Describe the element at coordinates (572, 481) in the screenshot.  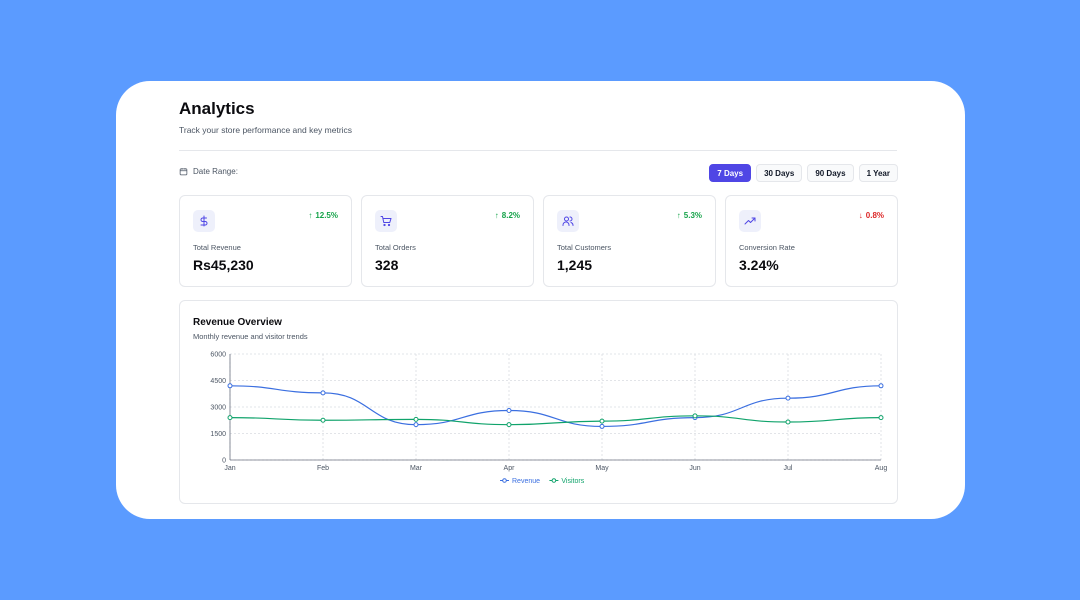
I see `legend-label: Visitors` at that location.